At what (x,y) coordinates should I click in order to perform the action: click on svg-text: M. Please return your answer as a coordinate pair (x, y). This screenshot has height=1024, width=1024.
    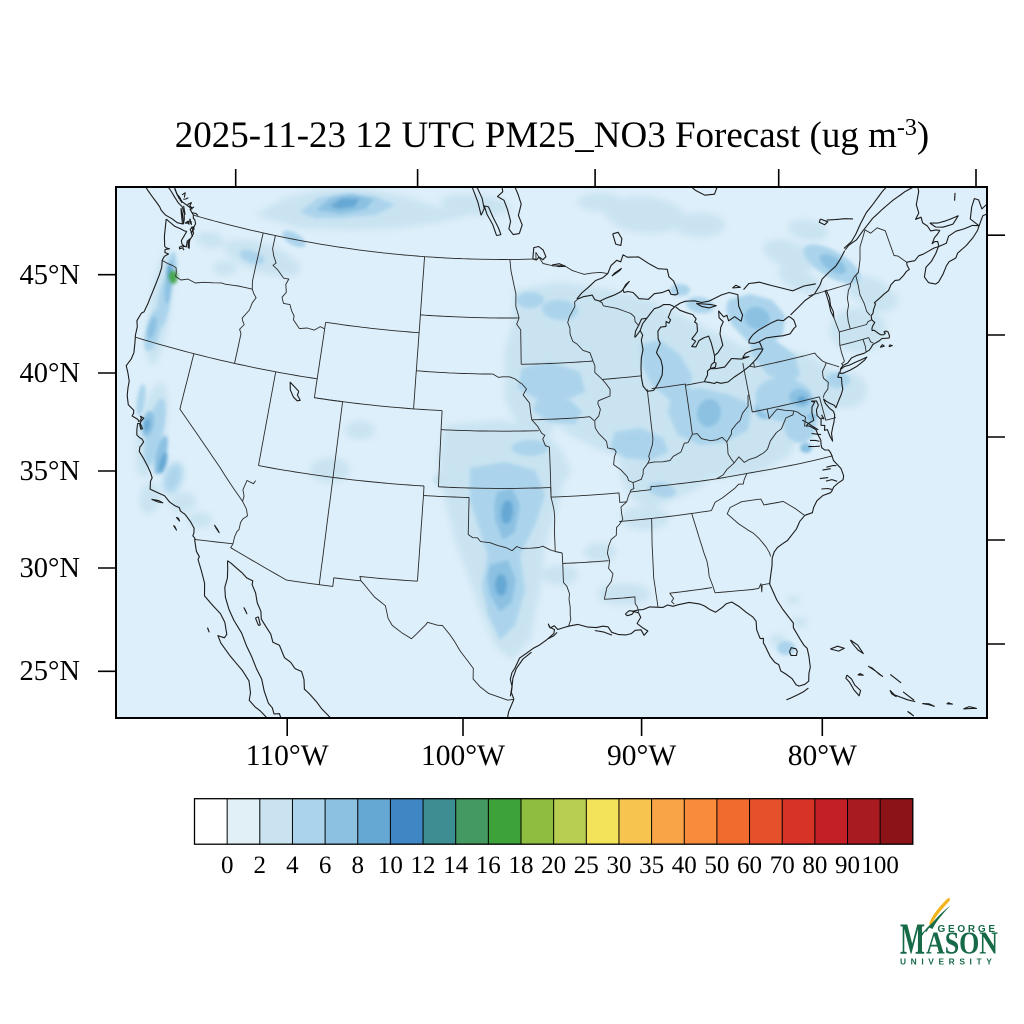
    Looking at the image, I should click on (912, 939).